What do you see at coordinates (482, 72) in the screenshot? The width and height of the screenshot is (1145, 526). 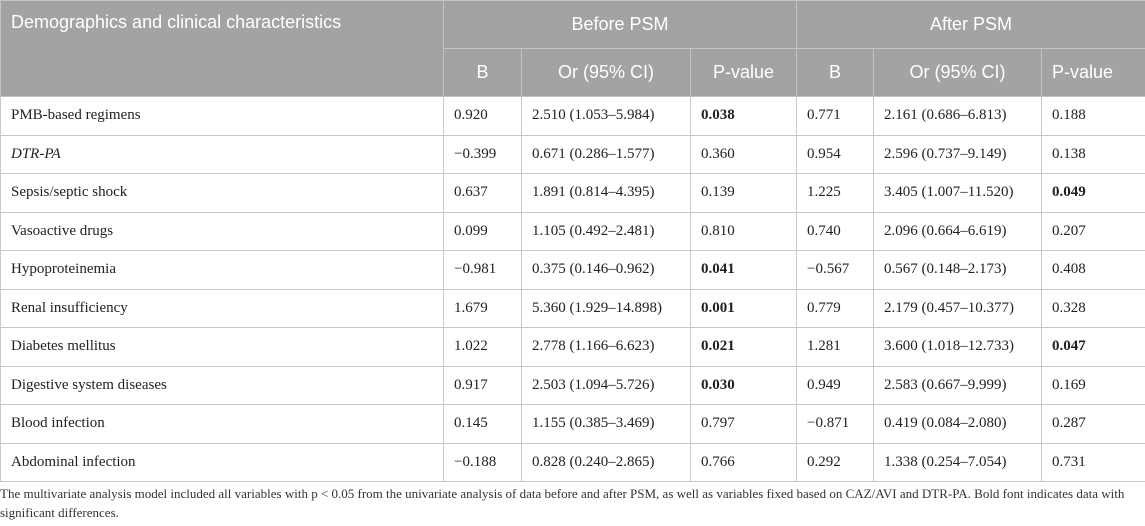 I see `header-b-before: B` at bounding box center [482, 72].